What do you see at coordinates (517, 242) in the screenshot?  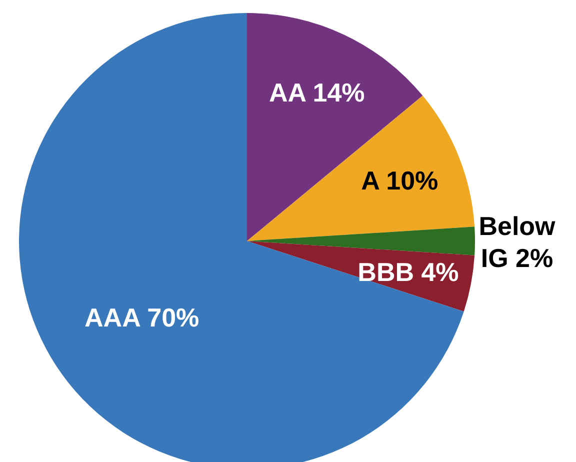 I see `slice-label: Below IG 2%` at bounding box center [517, 242].